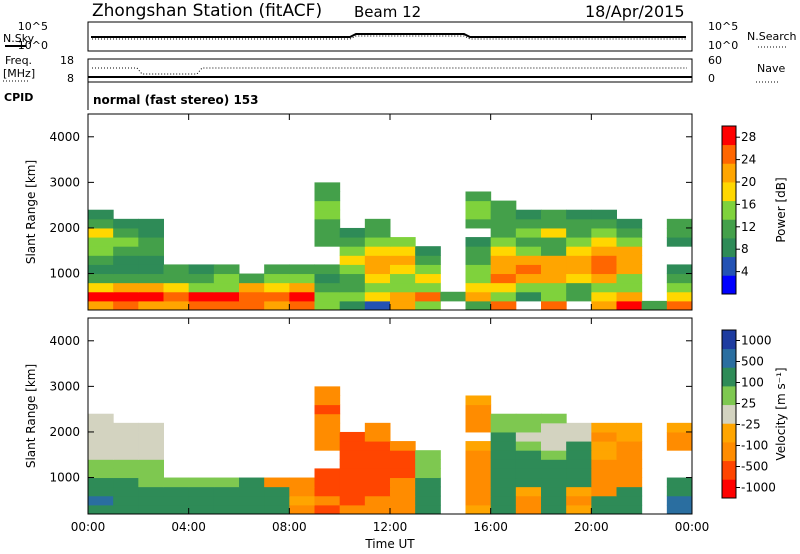  What do you see at coordinates (33, 26) in the screenshot?
I see `noise-tick-high-left: 10^5` at bounding box center [33, 26].